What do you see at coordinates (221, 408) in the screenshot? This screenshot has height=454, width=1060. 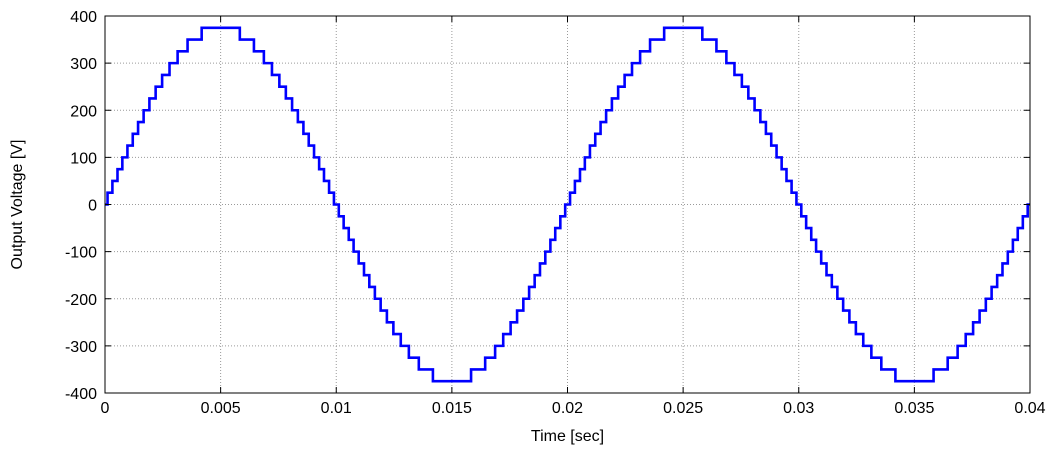 I see `x-tick-label: 0.005` at bounding box center [221, 408].